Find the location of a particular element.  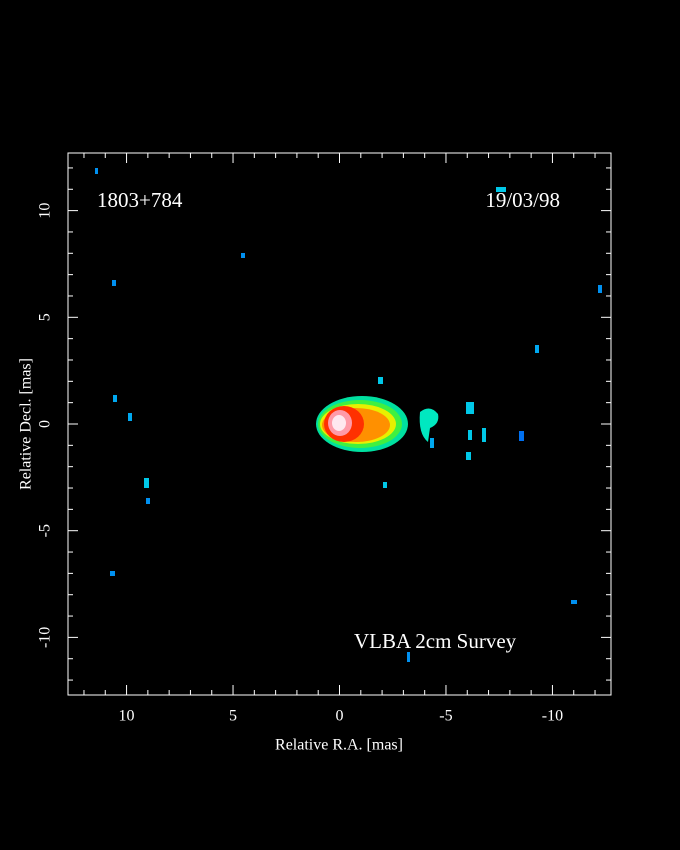

x-tick-label: 5 is located at coordinates (233, 716).